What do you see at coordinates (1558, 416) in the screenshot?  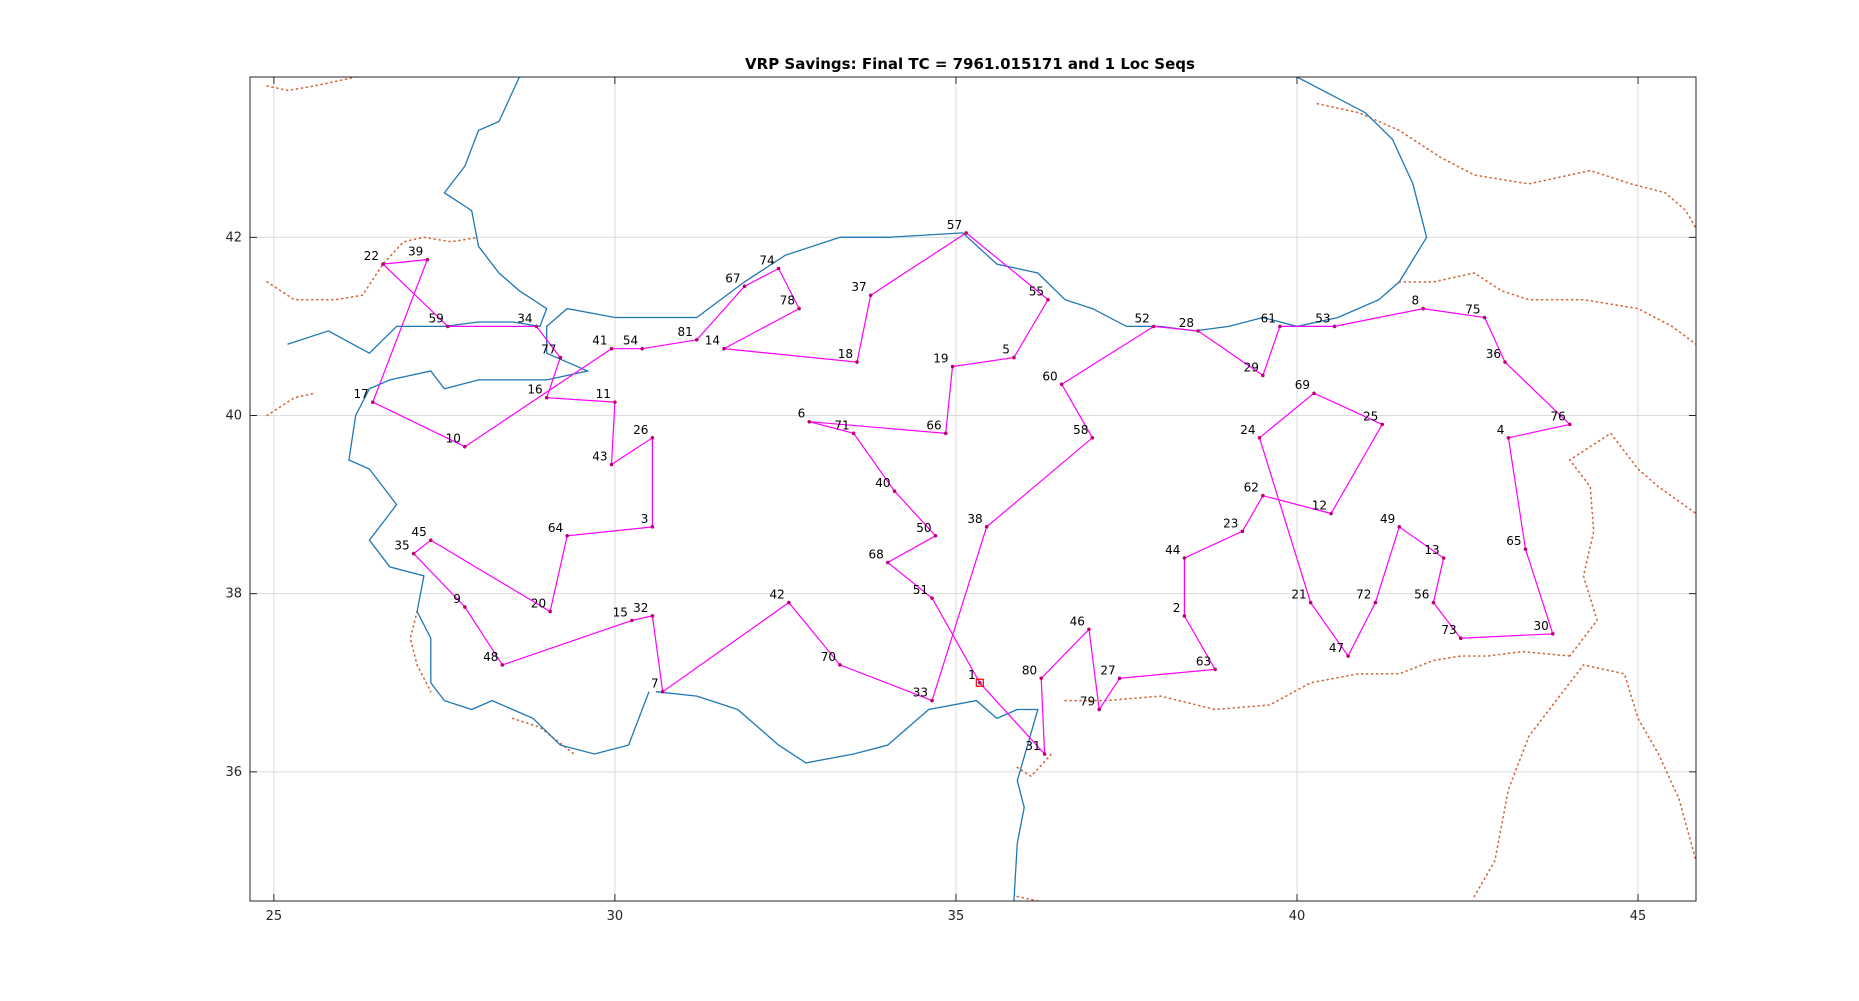 I see `stop-label: 76` at bounding box center [1558, 416].